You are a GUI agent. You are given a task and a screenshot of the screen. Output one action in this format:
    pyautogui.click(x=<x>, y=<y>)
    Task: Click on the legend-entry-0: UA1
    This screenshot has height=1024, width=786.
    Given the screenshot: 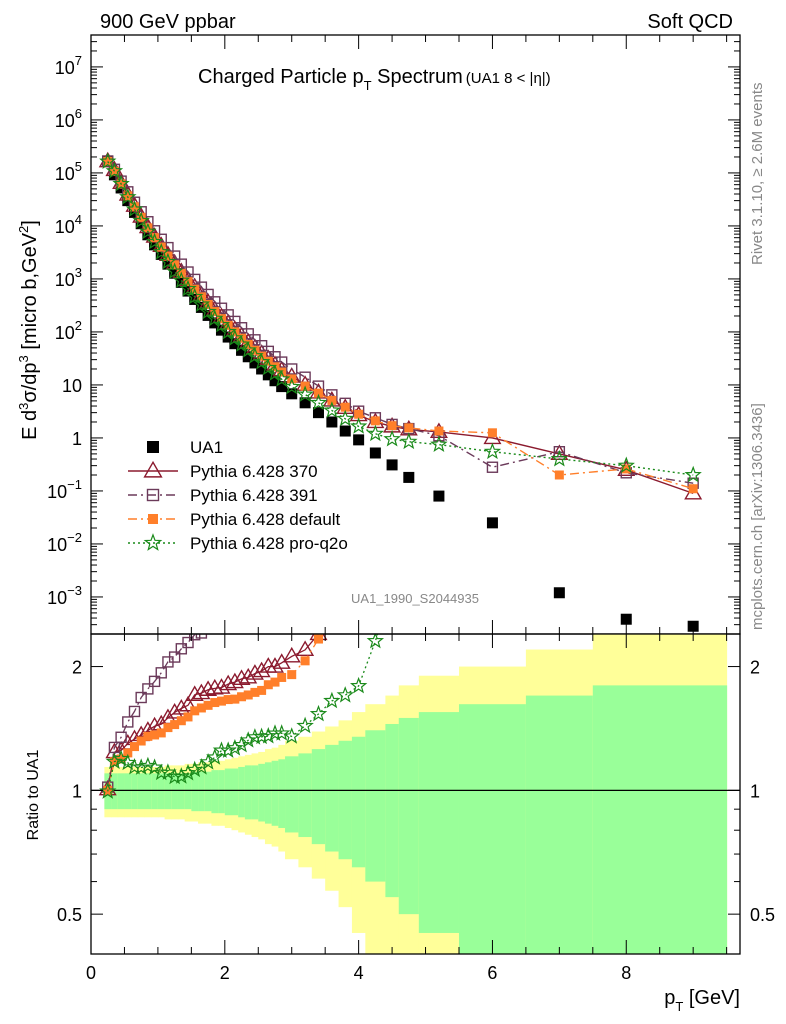 What is the action you would take?
    pyautogui.click(x=185, y=447)
    